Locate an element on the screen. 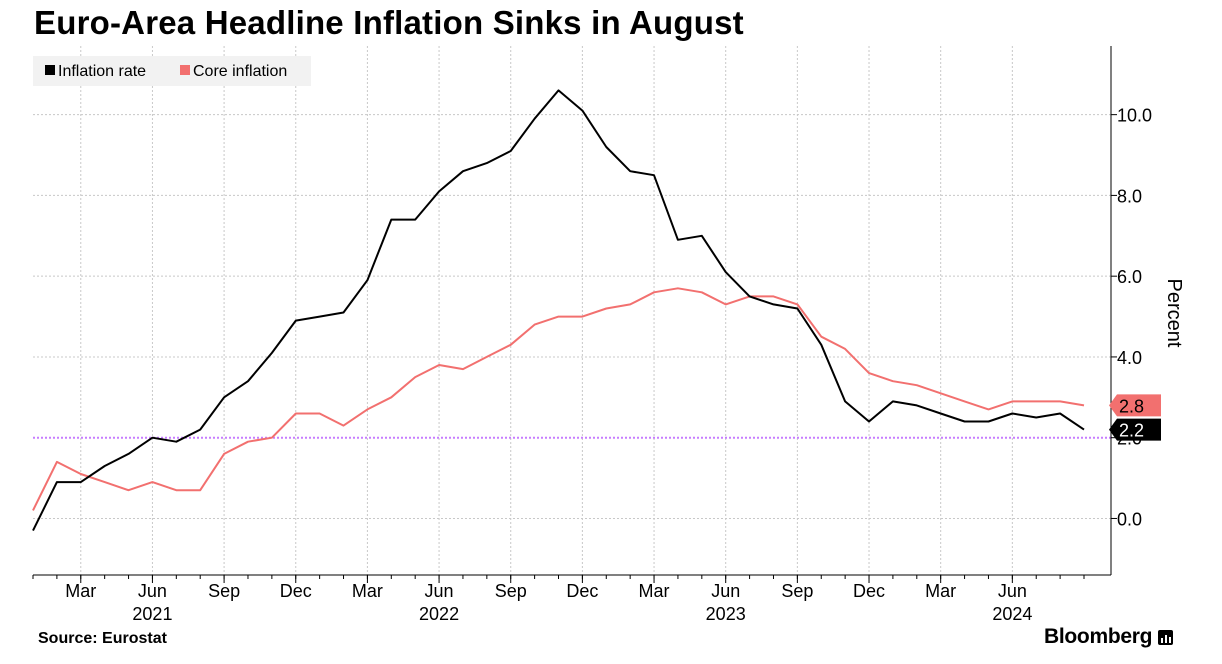 This screenshot has width=1222, height=664. legend-label: Core inflation is located at coordinates (240, 71).